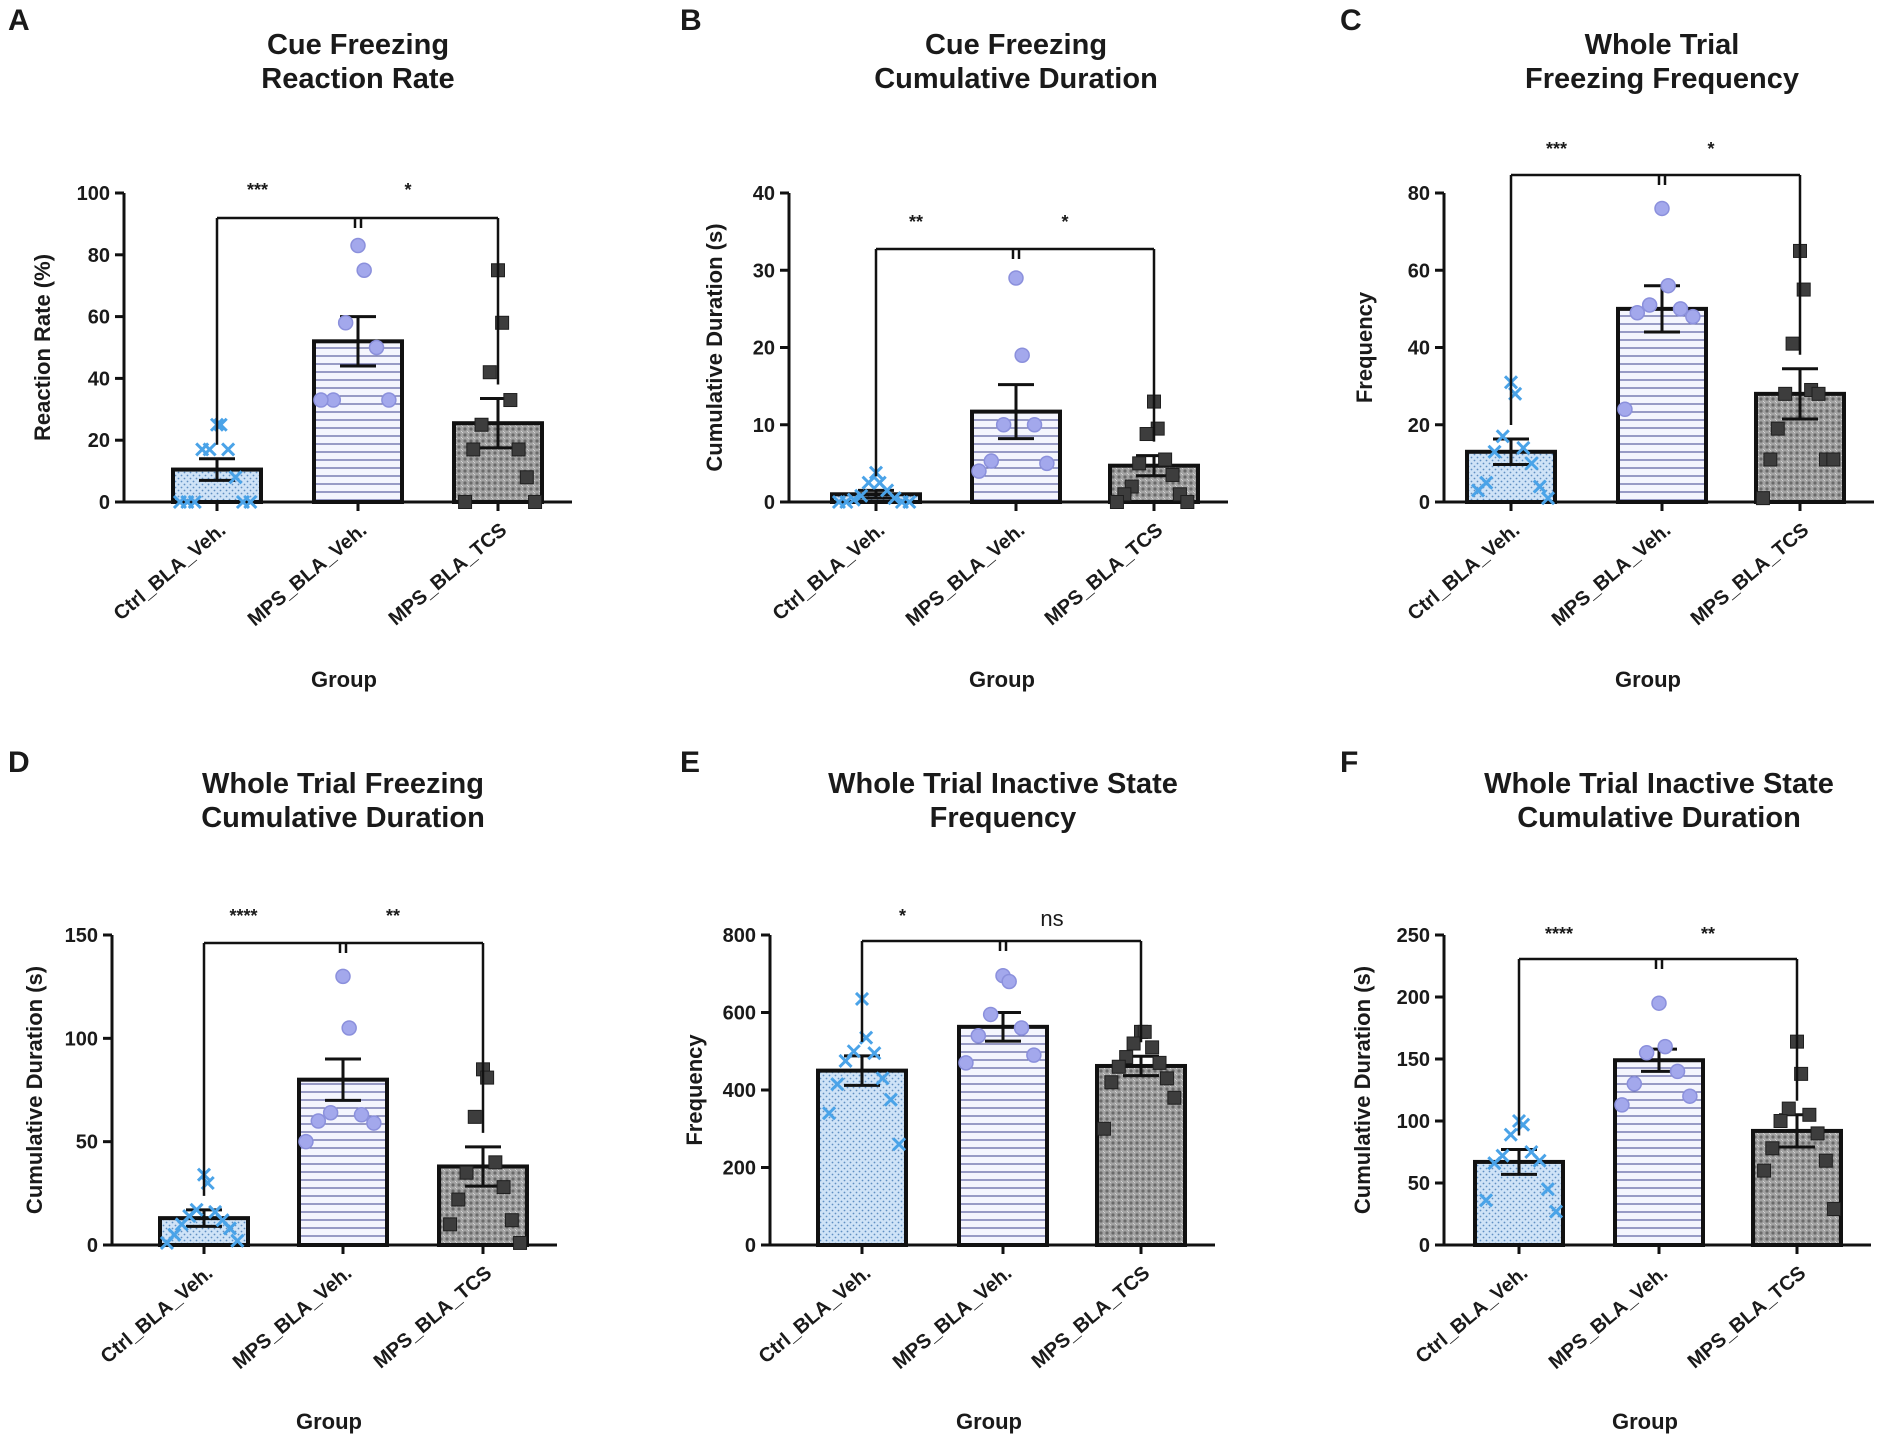 The image size is (1901, 1444). I want to click on chart-title-line: Cumulative Duration, so click(343, 818).